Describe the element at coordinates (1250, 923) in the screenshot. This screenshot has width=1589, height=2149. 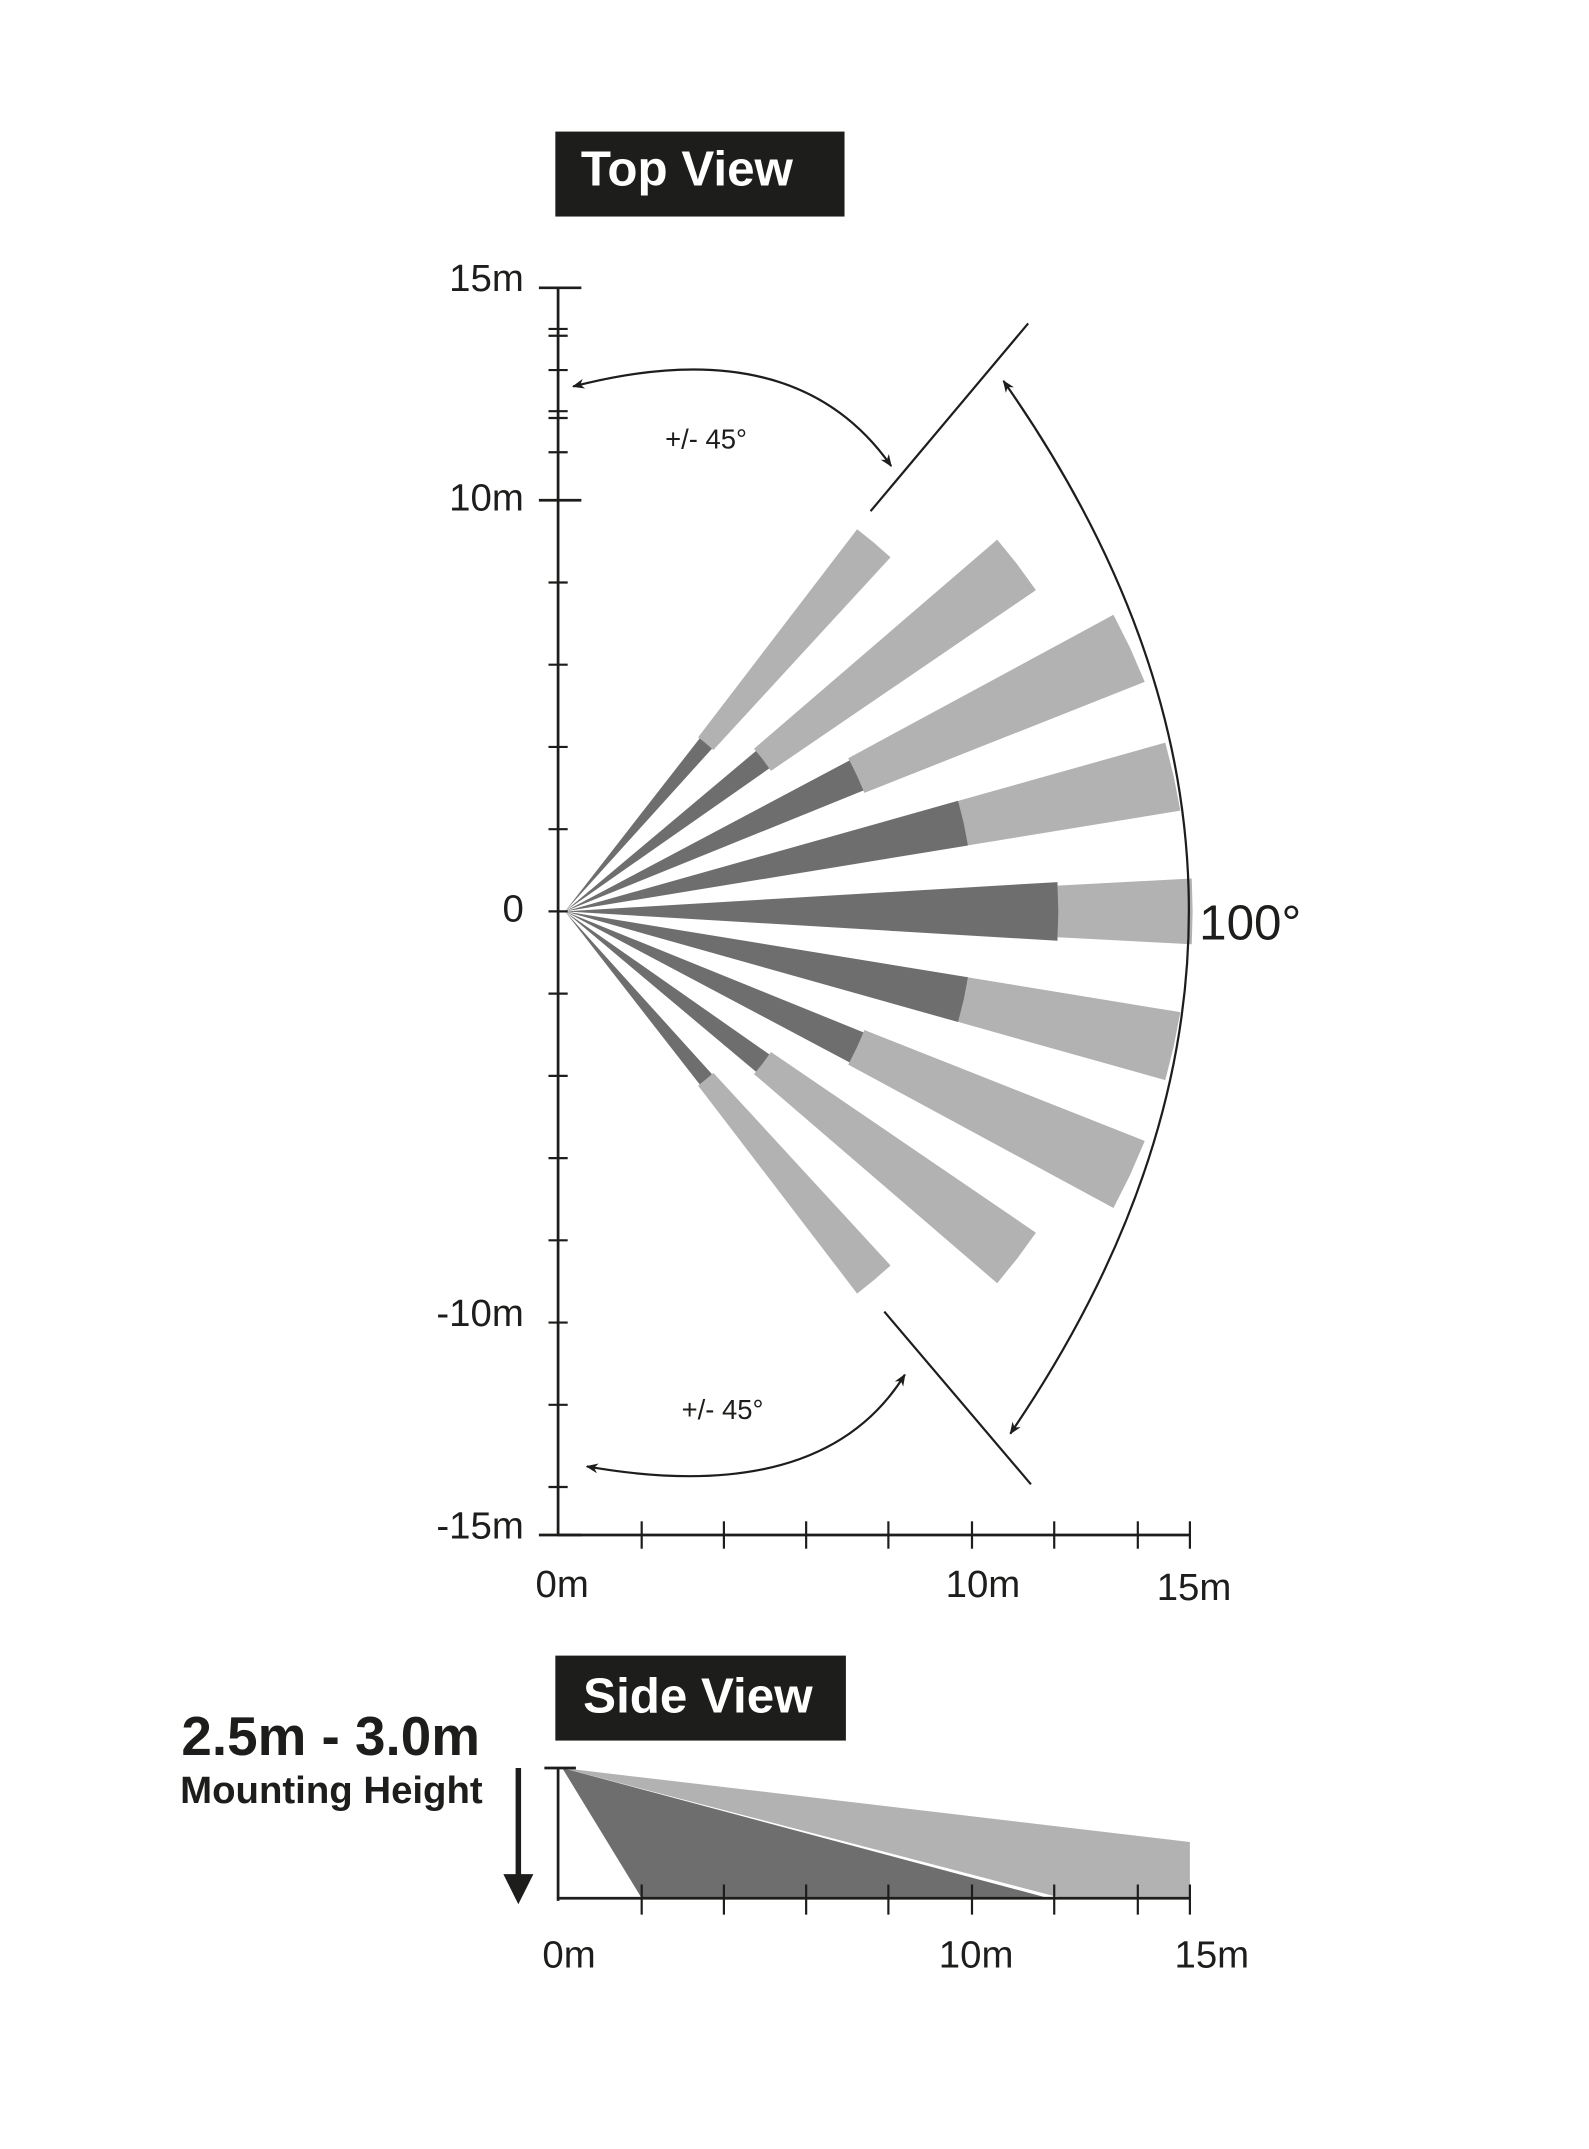
I see `coverage-label: 100°` at that location.